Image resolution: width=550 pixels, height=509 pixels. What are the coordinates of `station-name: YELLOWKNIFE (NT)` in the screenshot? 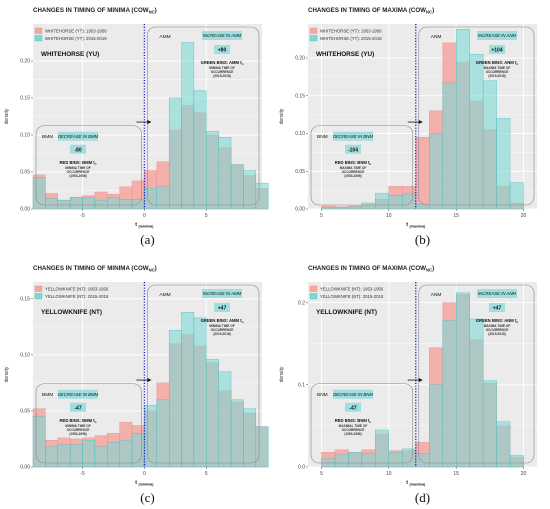 It's located at (71, 312).